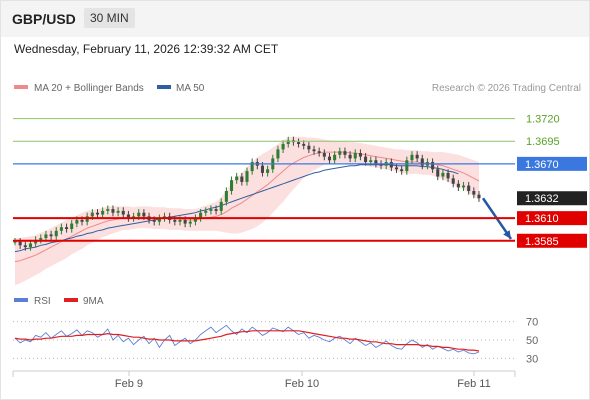  Describe the element at coordinates (42, 301) in the screenshot. I see `legend-label-rsi: RSI` at that location.